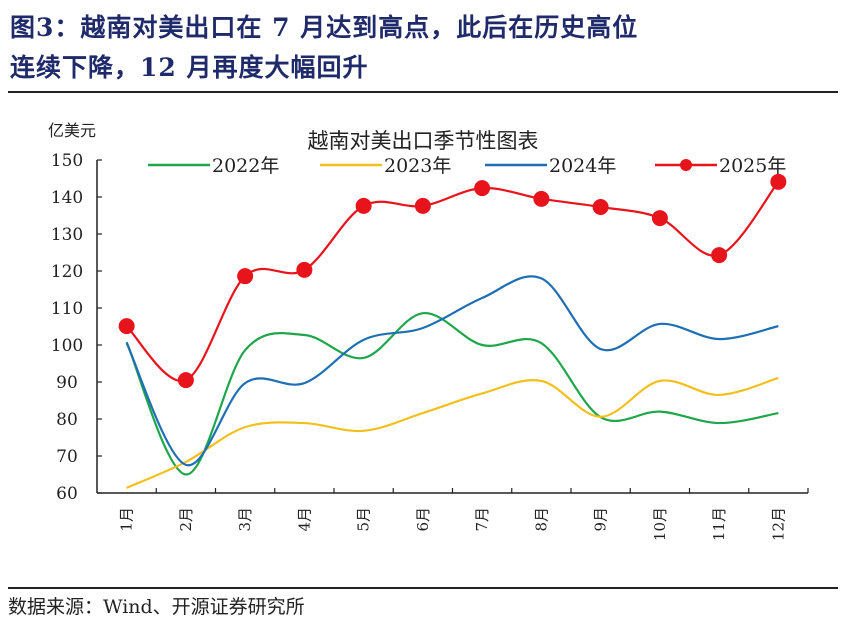 This screenshot has width=846, height=626. I want to click on legend-label: 2025年, so click(752, 166).